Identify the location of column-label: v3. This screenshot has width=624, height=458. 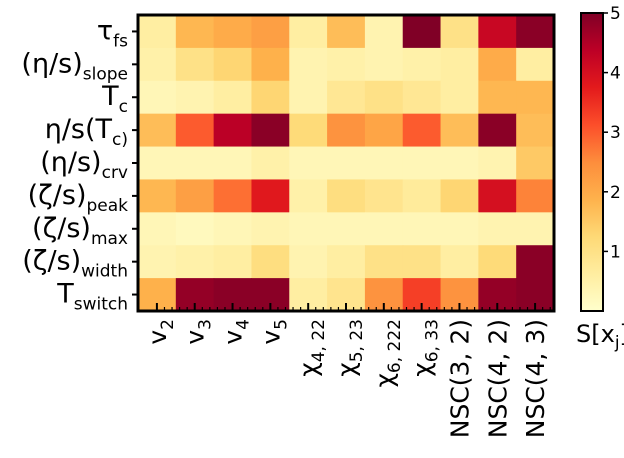
(198, 332).